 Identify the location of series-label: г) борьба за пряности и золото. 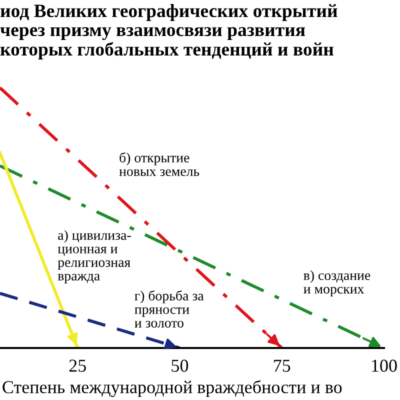
(169, 309).